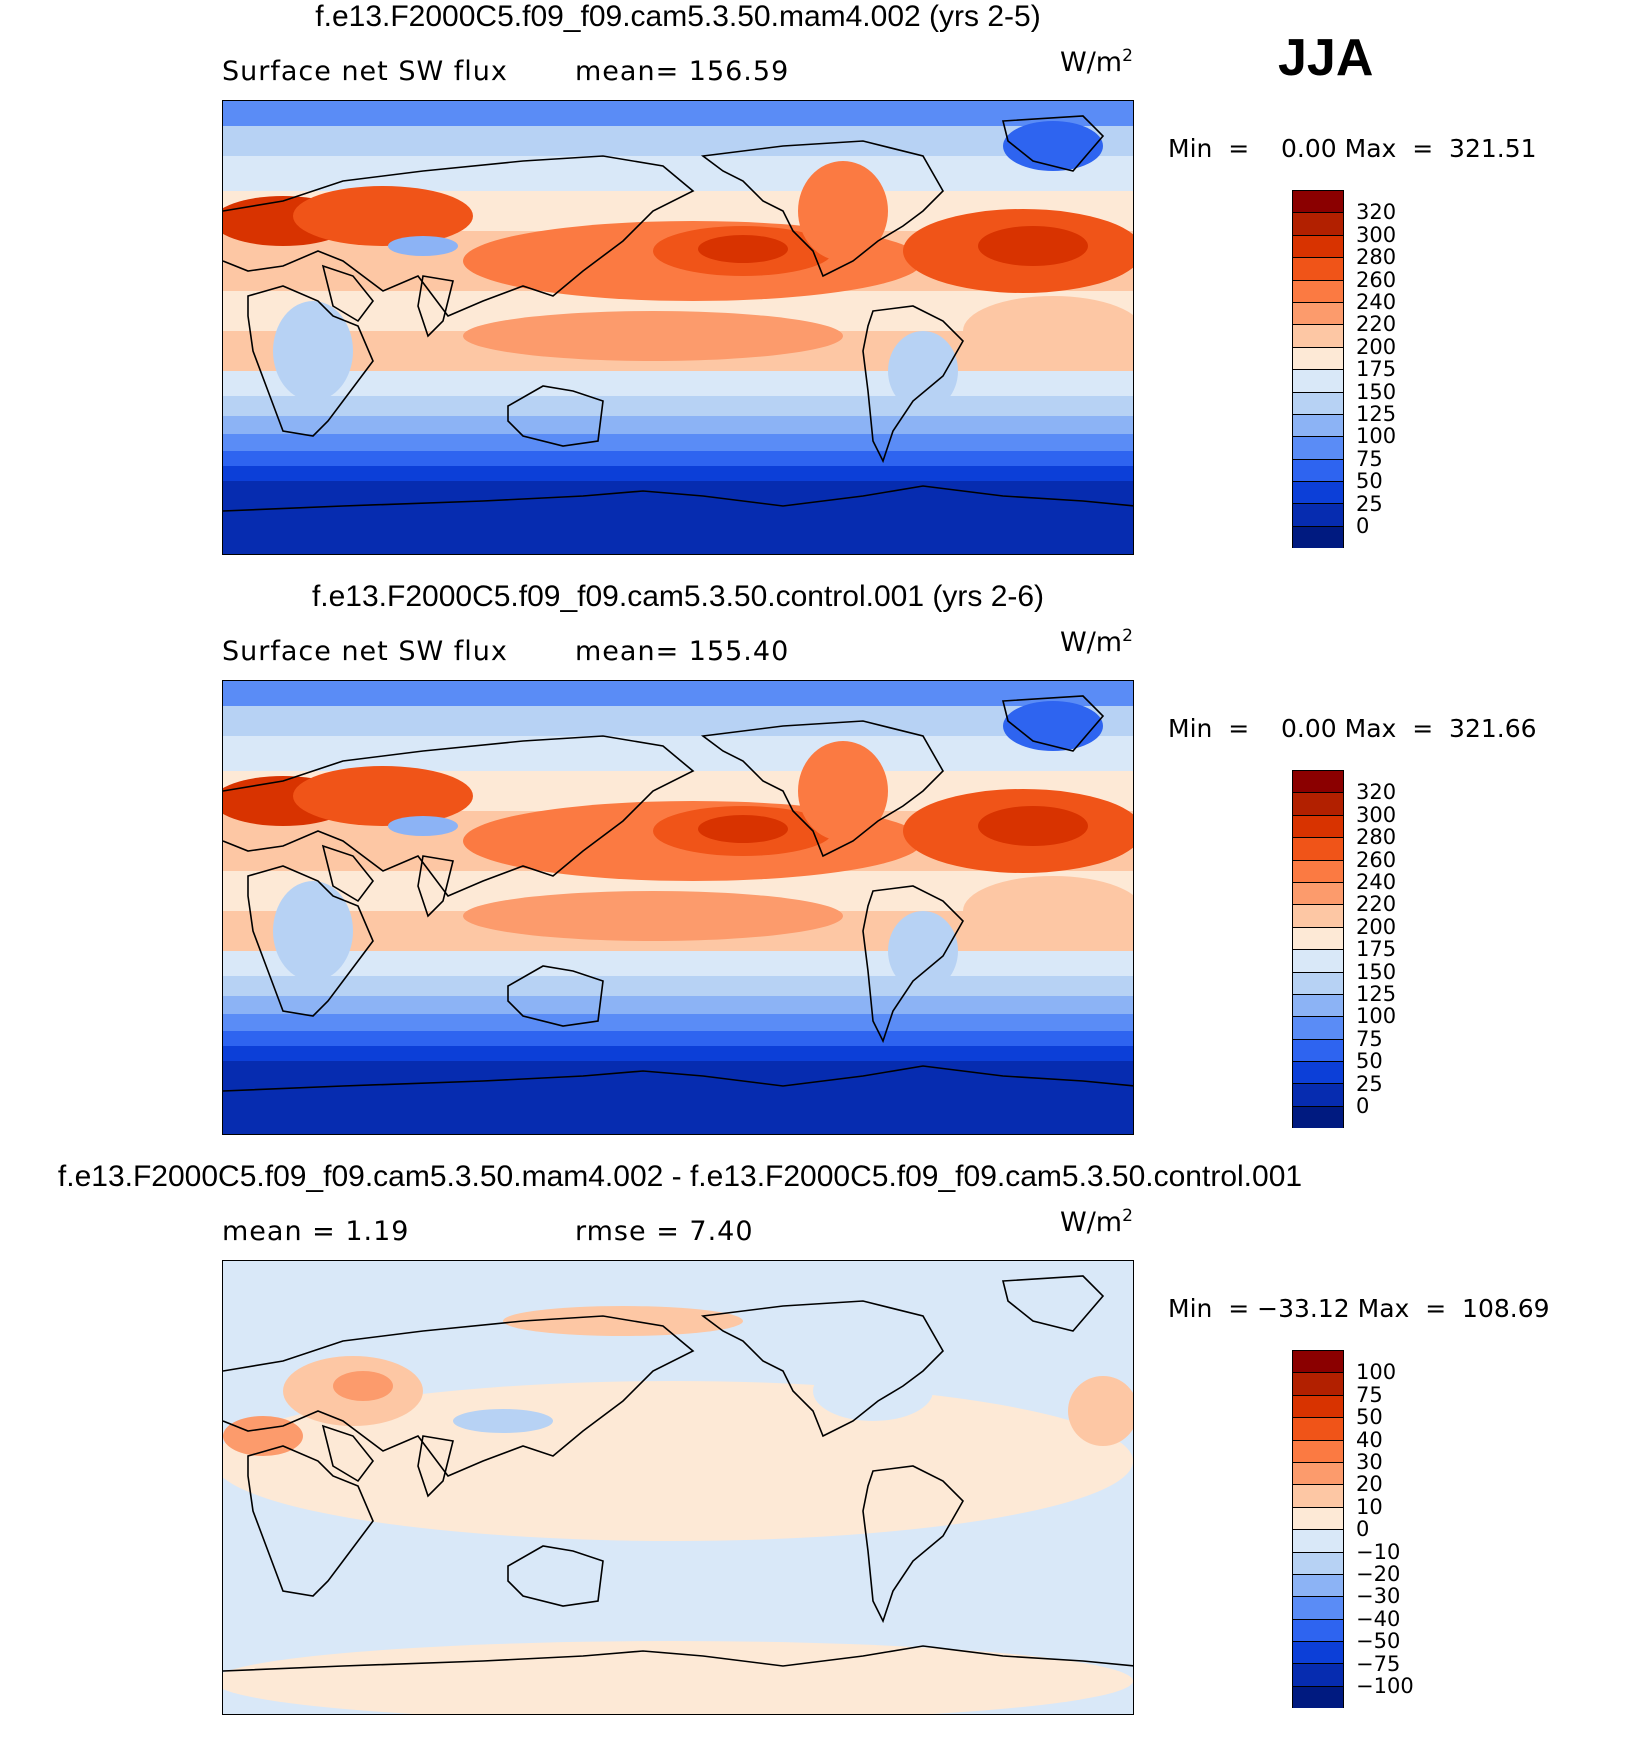 The width and height of the screenshot is (1641, 1741). Describe the element at coordinates (1378, 1618) in the screenshot. I see `colorbar-label: −40` at that location.